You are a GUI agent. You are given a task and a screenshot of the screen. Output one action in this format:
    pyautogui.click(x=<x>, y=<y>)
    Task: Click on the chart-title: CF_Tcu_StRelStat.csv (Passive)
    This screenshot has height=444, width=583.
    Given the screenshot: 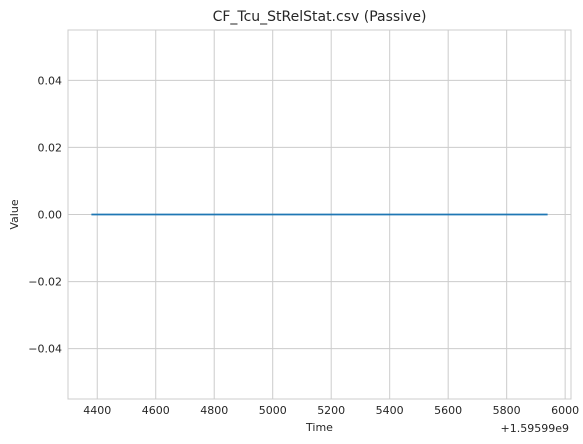 What is the action you would take?
    pyautogui.click(x=320, y=17)
    